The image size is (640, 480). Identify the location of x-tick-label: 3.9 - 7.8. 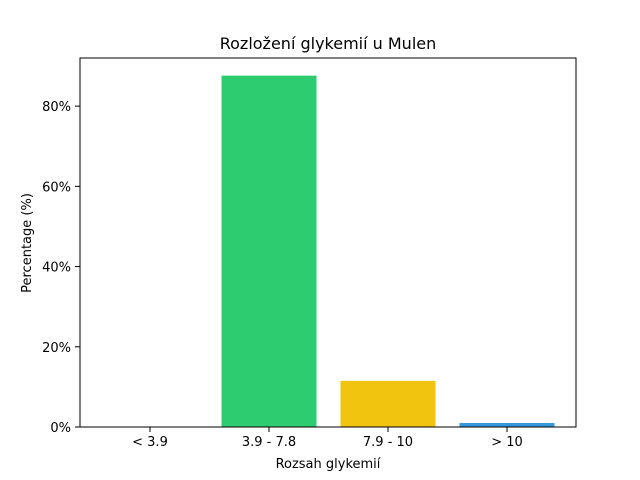
(269, 442).